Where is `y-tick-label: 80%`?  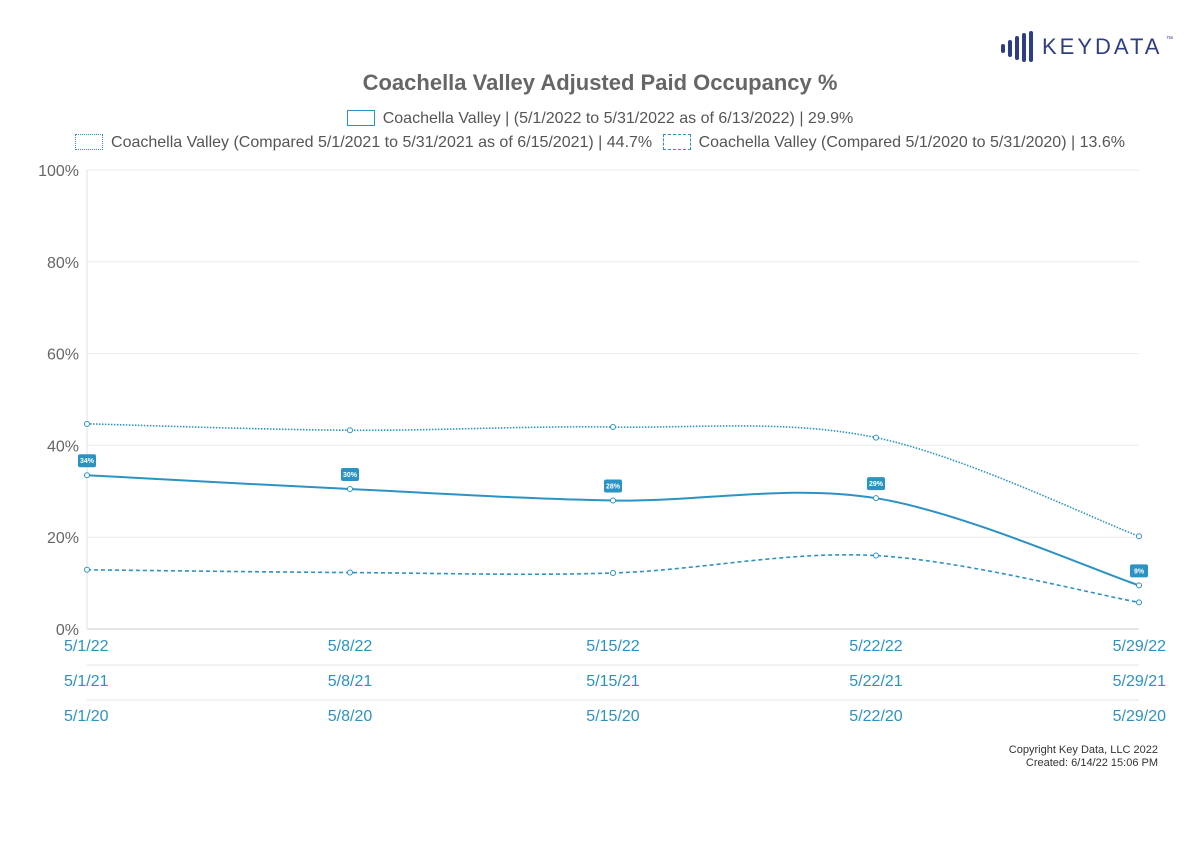
y-tick-label: 80% is located at coordinates (63, 263).